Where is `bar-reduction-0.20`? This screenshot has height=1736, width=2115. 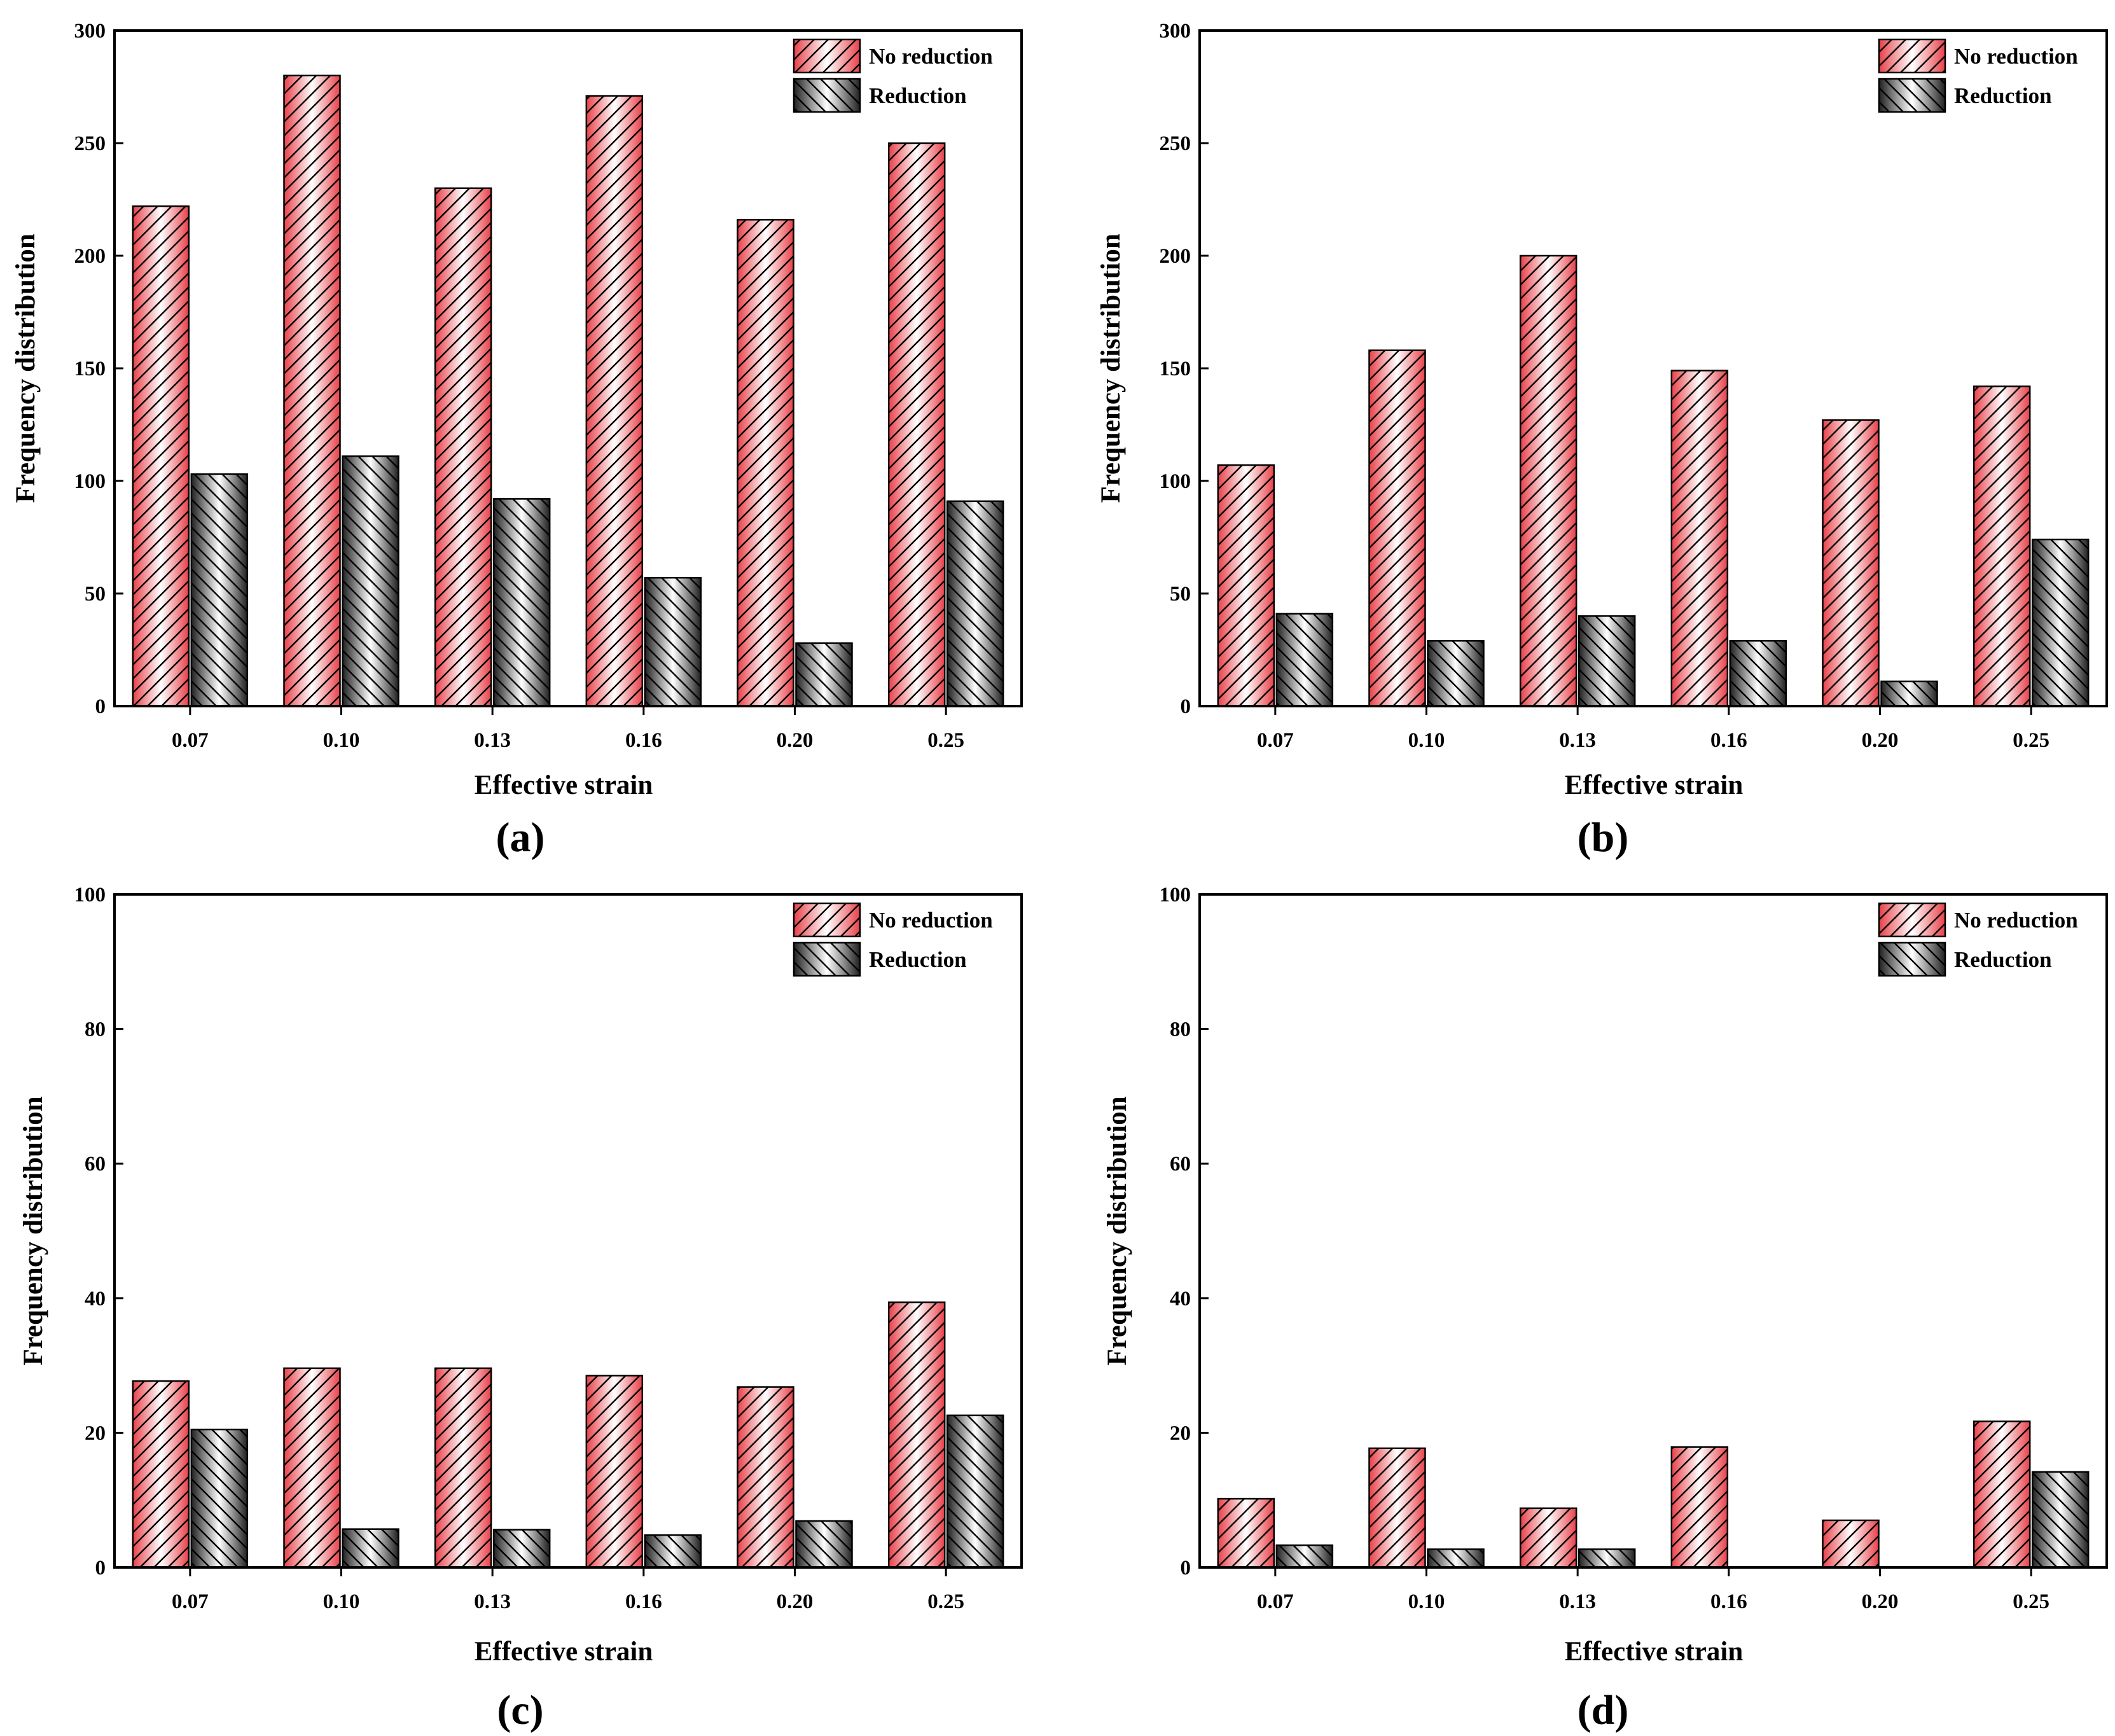
bar-reduction-0.20 is located at coordinates (824, 1544).